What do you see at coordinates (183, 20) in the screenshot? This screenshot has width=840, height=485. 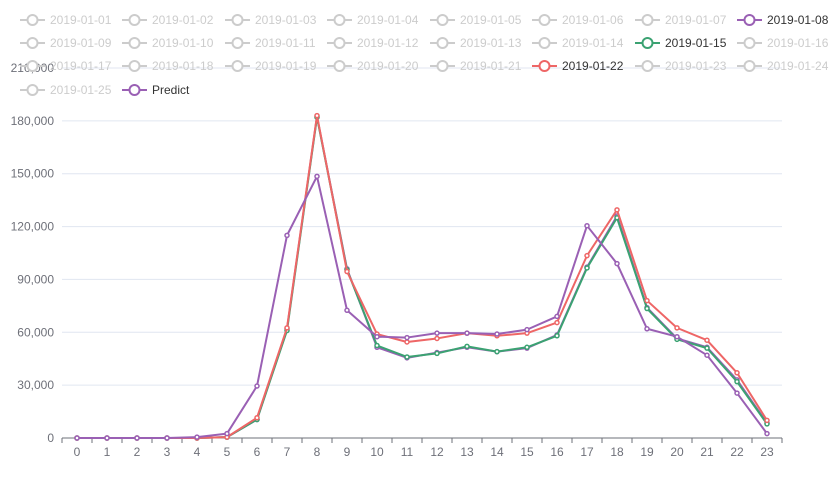 I see `legend-label: 2019-01-02` at bounding box center [183, 20].